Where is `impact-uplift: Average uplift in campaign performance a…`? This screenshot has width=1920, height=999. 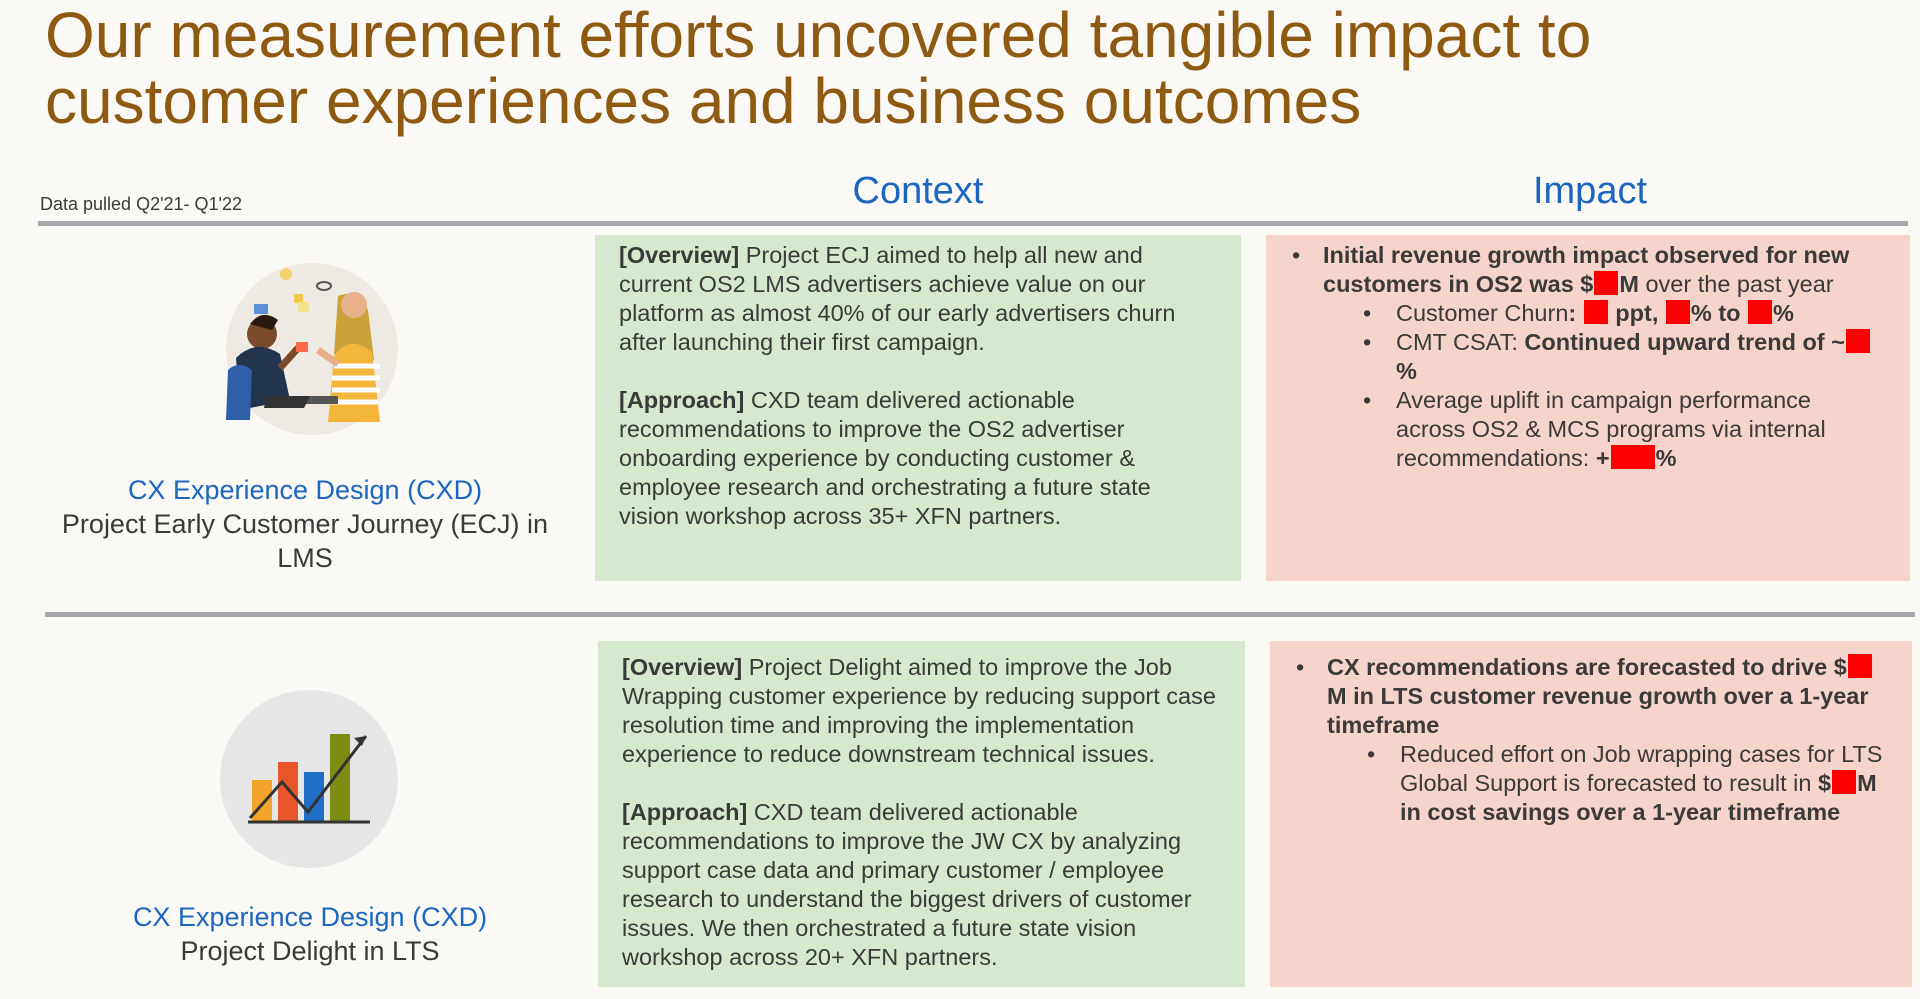 impact-uplift: Average uplift in campaign performance a… is located at coordinates (1621, 429).